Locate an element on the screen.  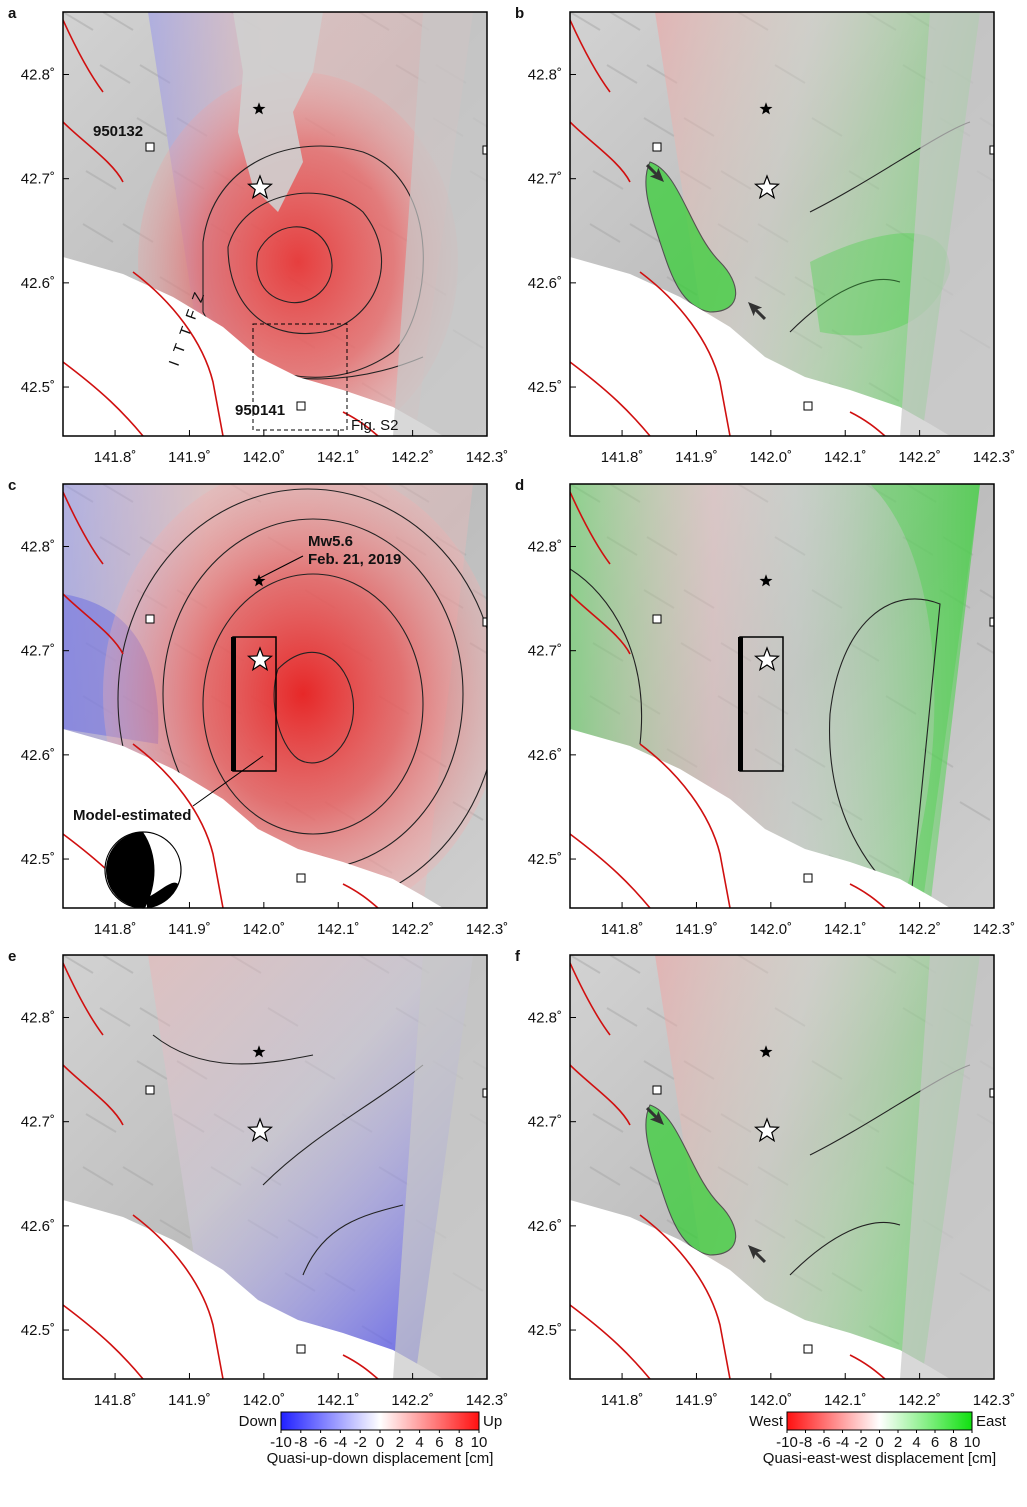
displacement is located at coordinates (817, 1167).